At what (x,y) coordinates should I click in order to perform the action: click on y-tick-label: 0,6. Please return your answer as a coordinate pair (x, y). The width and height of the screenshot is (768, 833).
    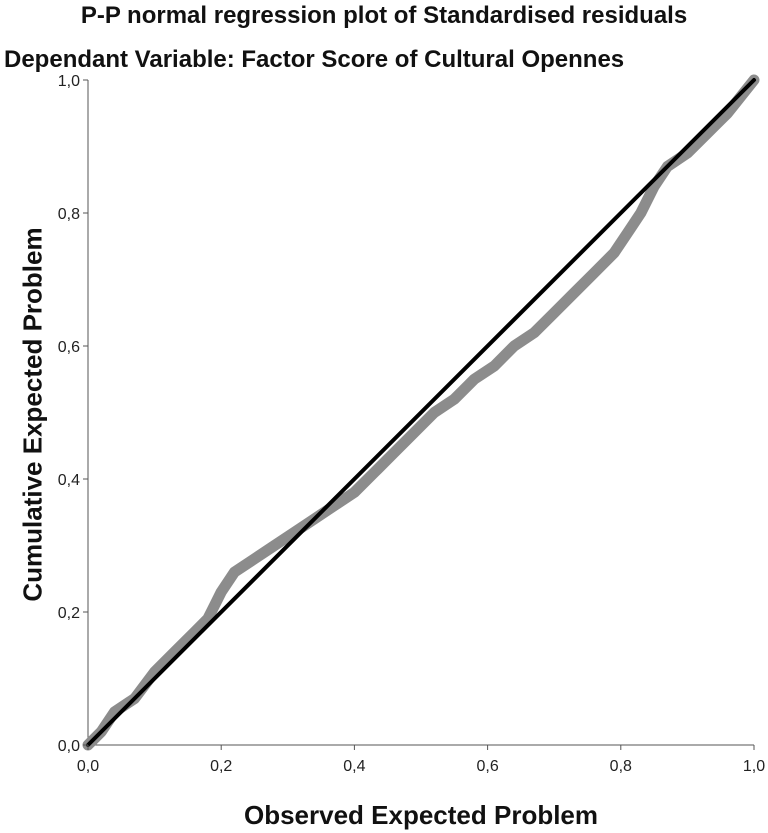
    Looking at the image, I should click on (69, 347).